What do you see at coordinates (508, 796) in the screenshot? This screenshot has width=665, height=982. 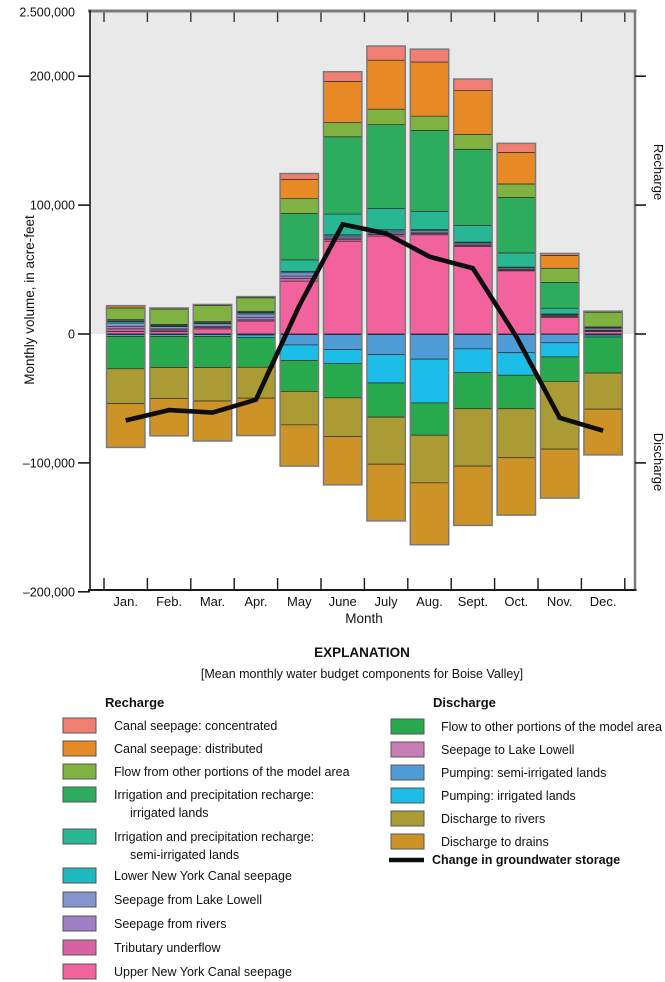 I see `legend-label: Pumping: irrigated lands` at bounding box center [508, 796].